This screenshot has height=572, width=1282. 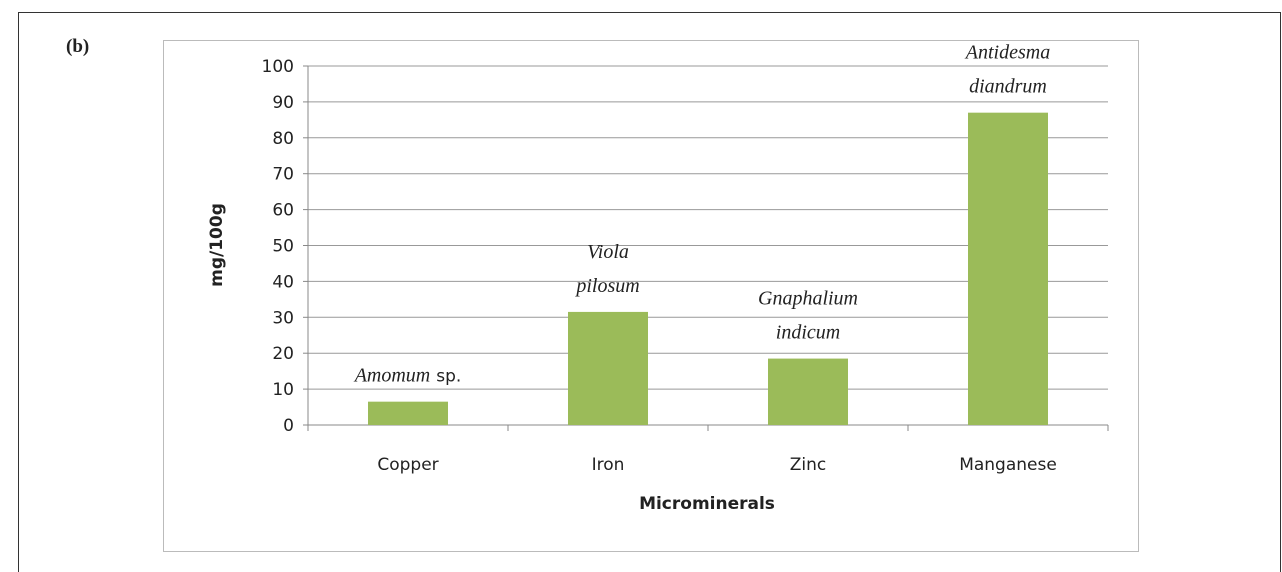 I want to click on y-tick-label: 10, so click(x=283, y=390).